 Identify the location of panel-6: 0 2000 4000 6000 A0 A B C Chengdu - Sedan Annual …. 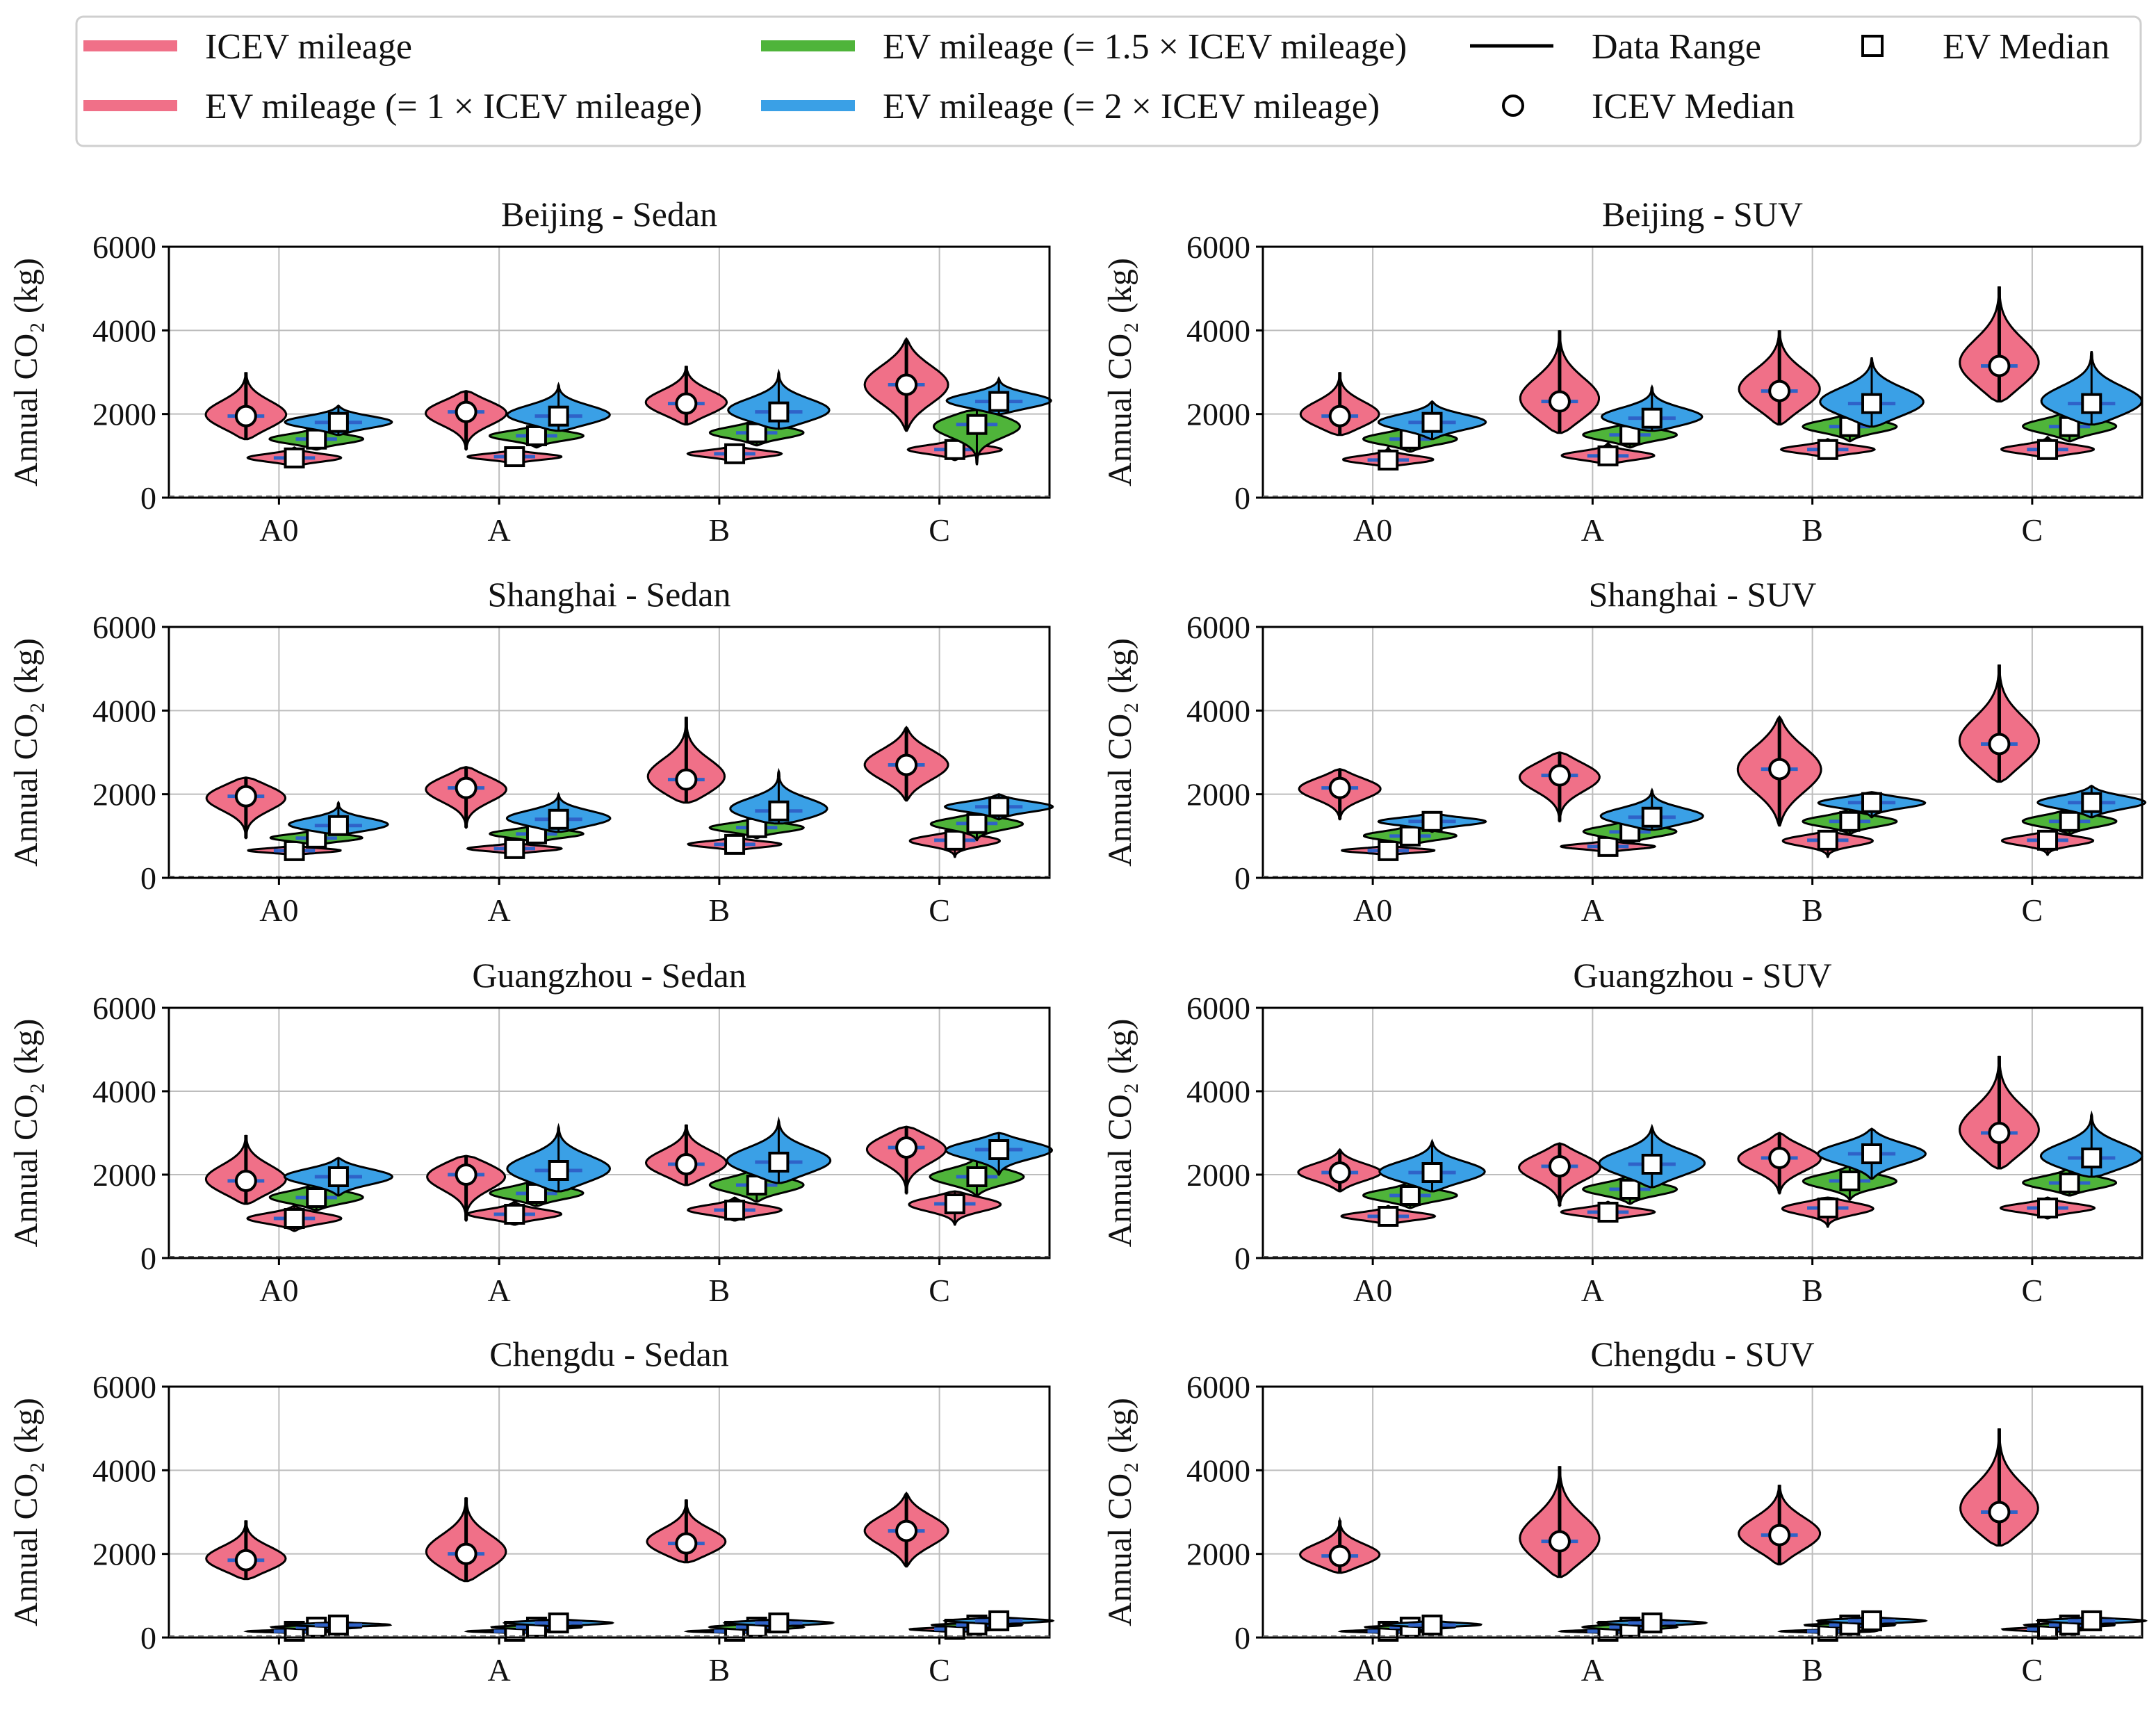
(531, 1511).